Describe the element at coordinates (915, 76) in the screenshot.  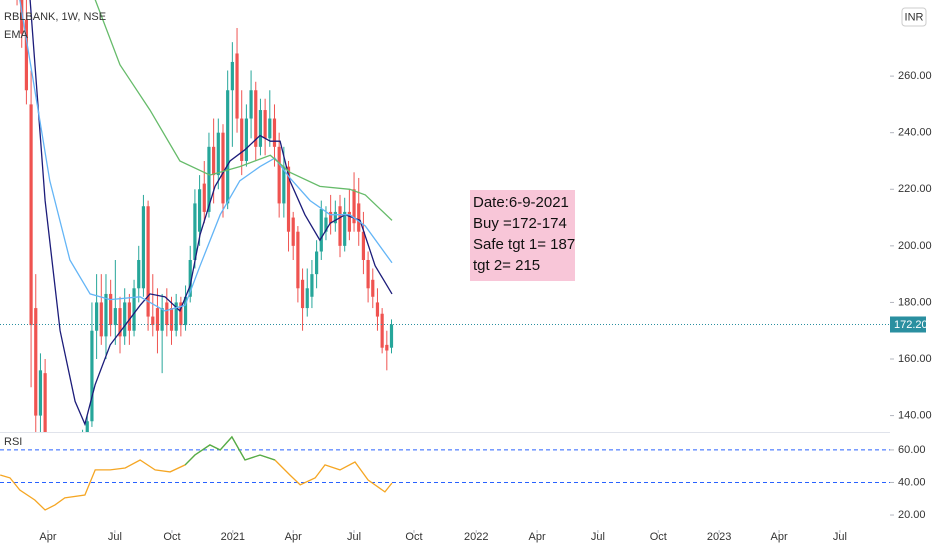
I see `y-tick-label: 260.00` at that location.